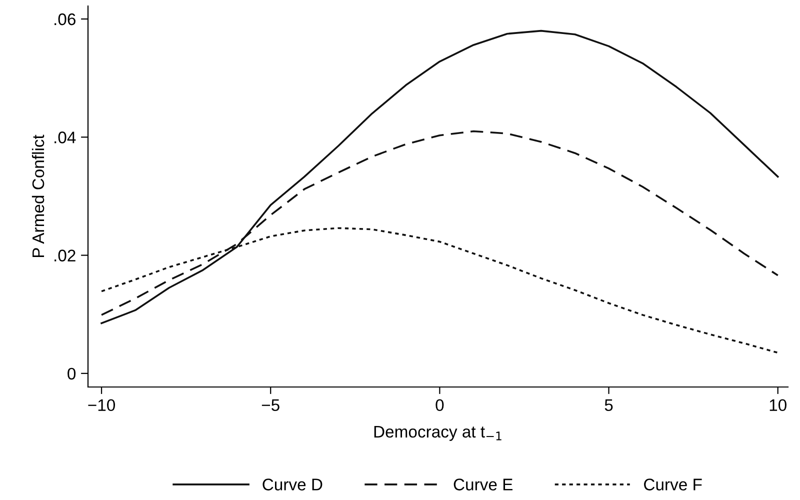 The width and height of the screenshot is (800, 500). What do you see at coordinates (778, 405) in the screenshot?
I see `x-tick-label: 10` at bounding box center [778, 405].